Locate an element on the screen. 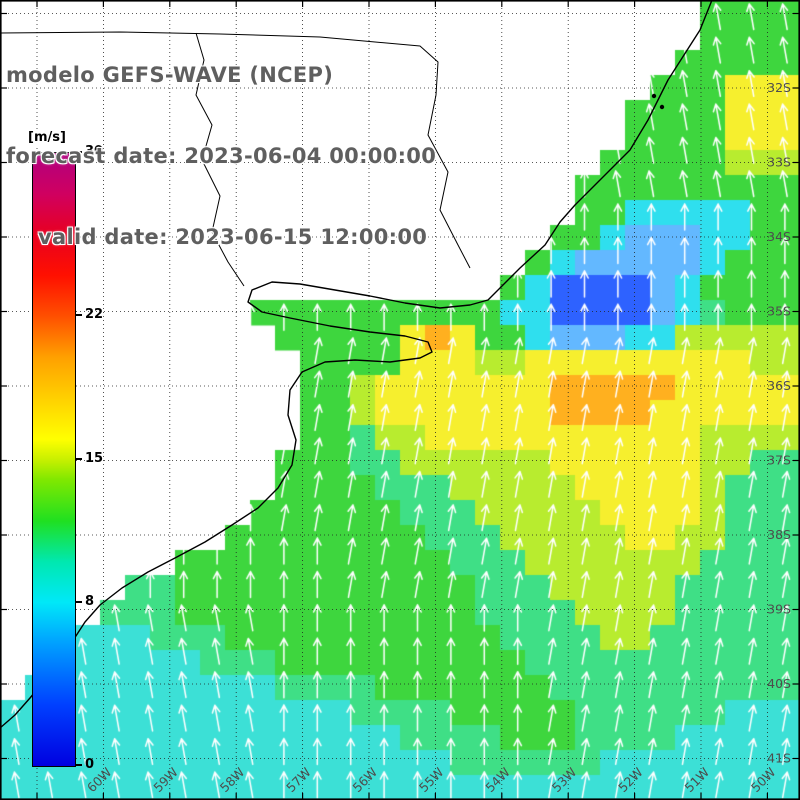 The width and height of the screenshot is (800, 800). model-title: modelo GEFS-WAVE (NCEP) is located at coordinates (170, 75).